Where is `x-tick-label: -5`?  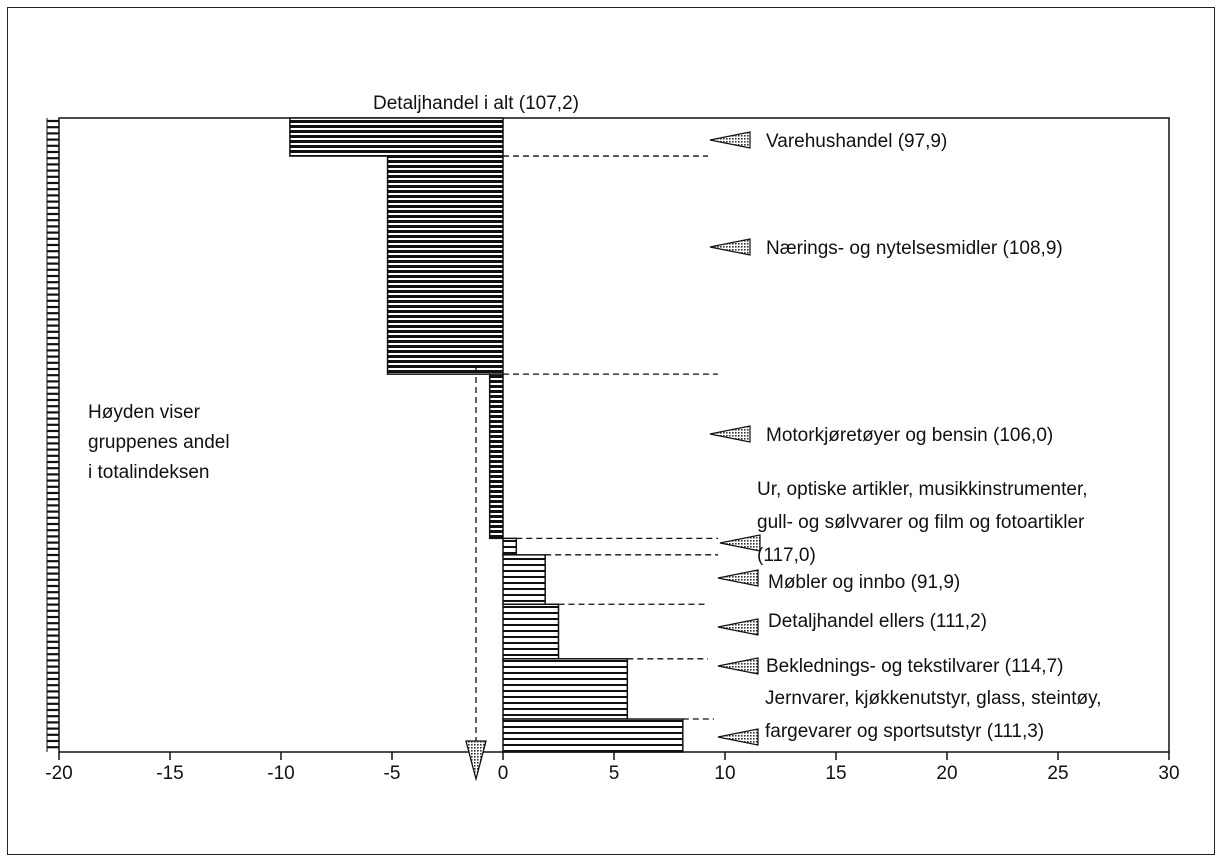 x-tick-label: -5 is located at coordinates (392, 773).